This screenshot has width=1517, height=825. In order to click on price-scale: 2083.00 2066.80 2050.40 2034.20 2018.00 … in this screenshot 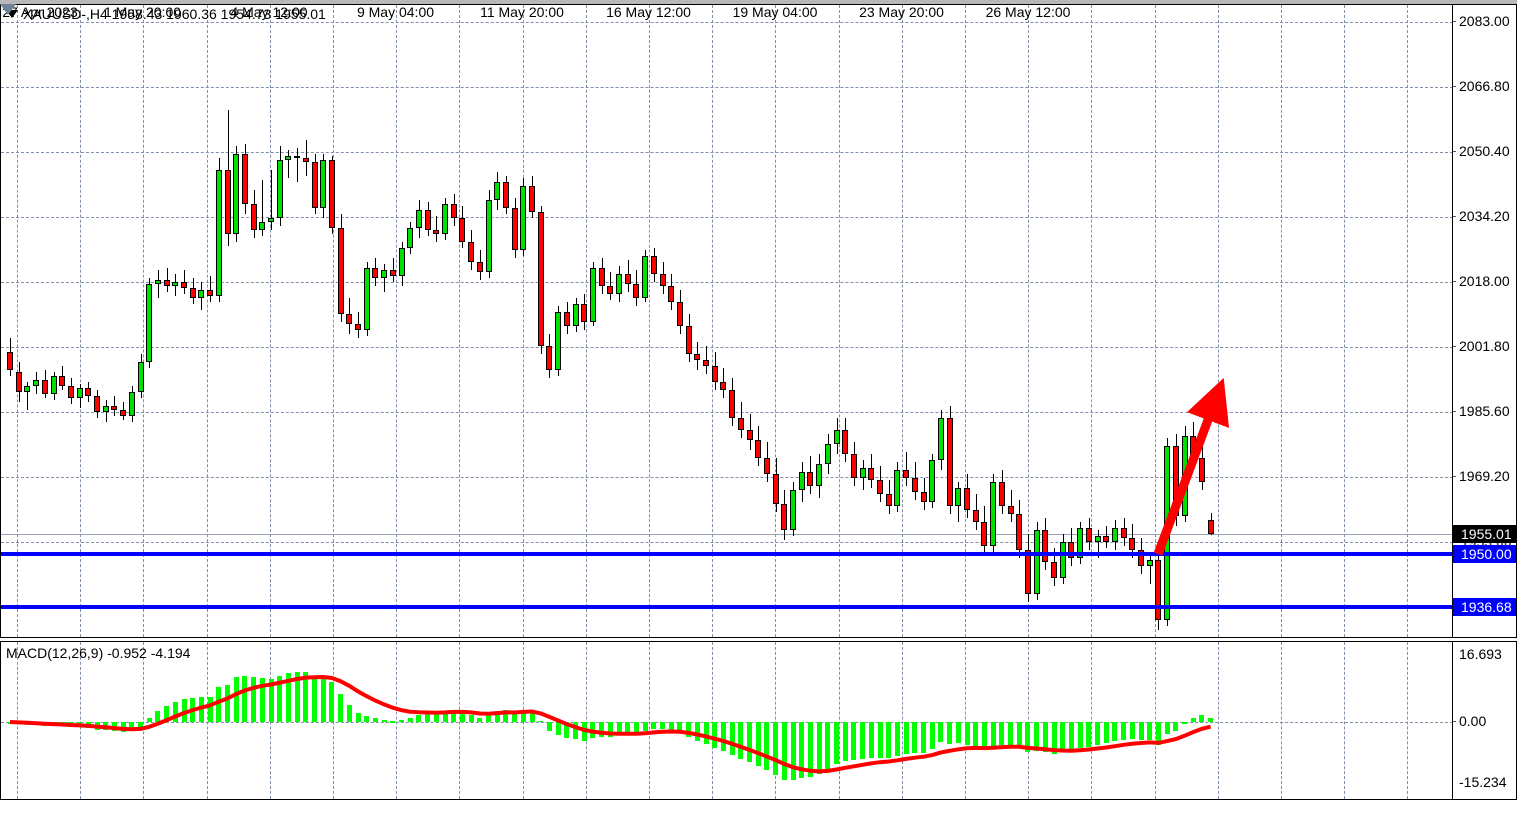, I will do `click(1484, 321)`.